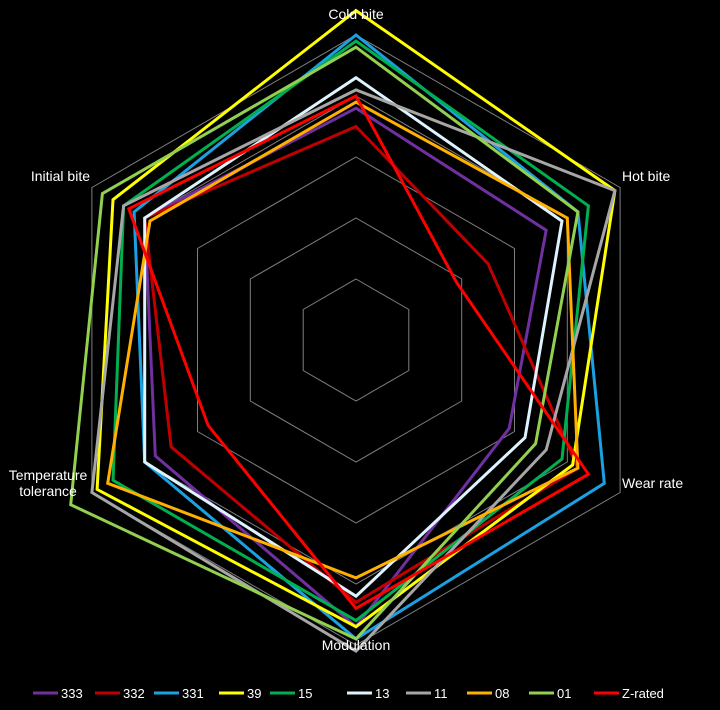 Image resolution: width=720 pixels, height=710 pixels. Describe the element at coordinates (355, 14) in the screenshot. I see `axis-label: Cold bite` at that location.